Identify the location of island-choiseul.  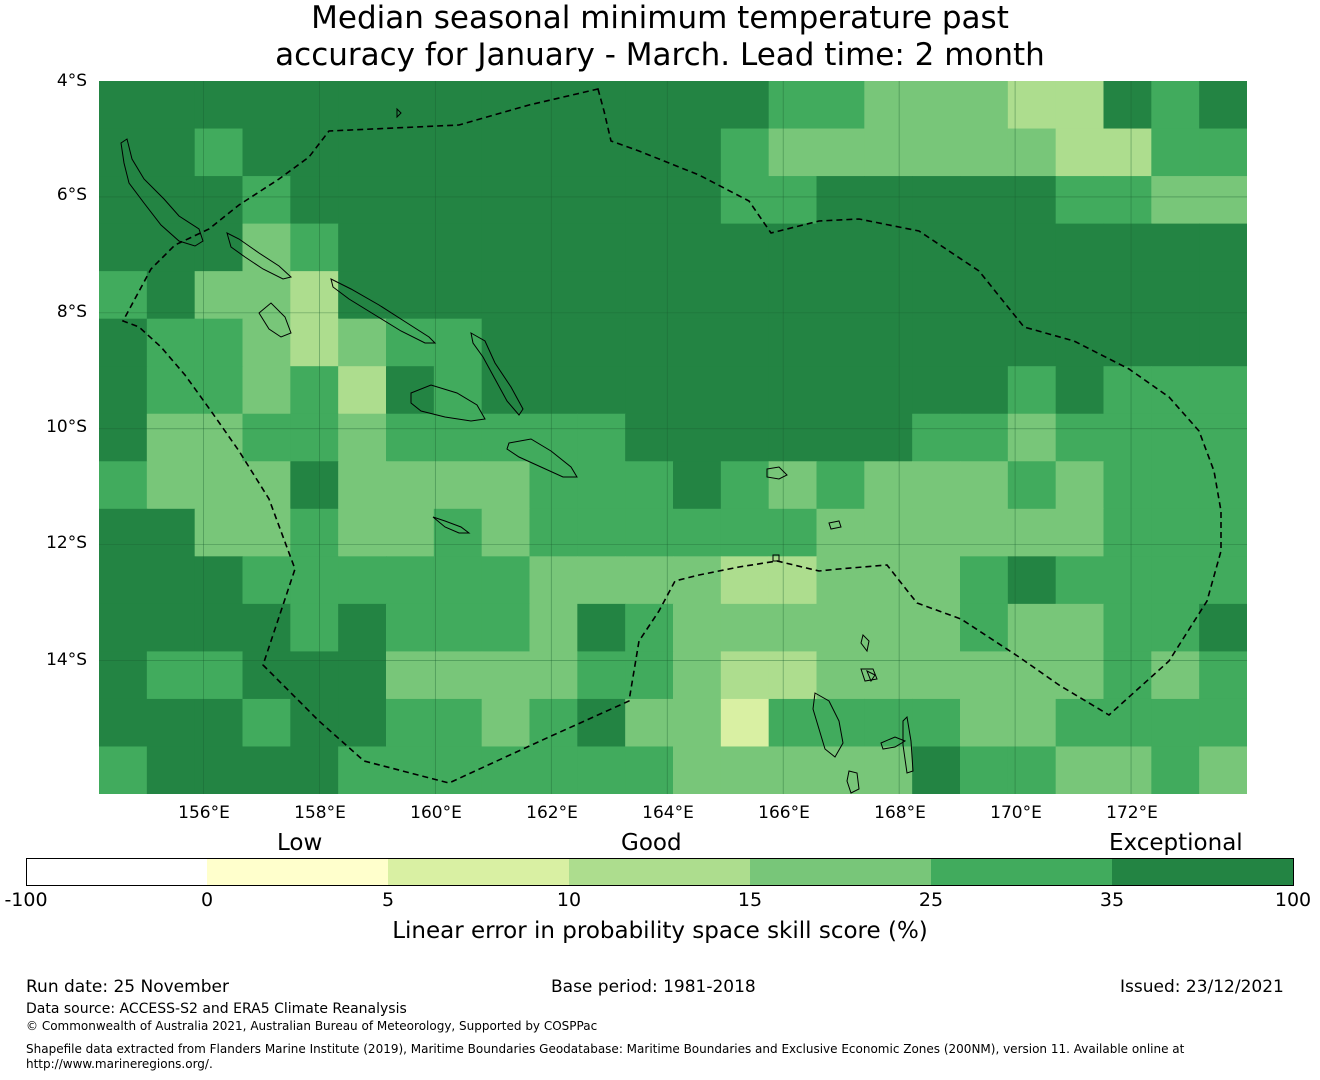
(259, 256).